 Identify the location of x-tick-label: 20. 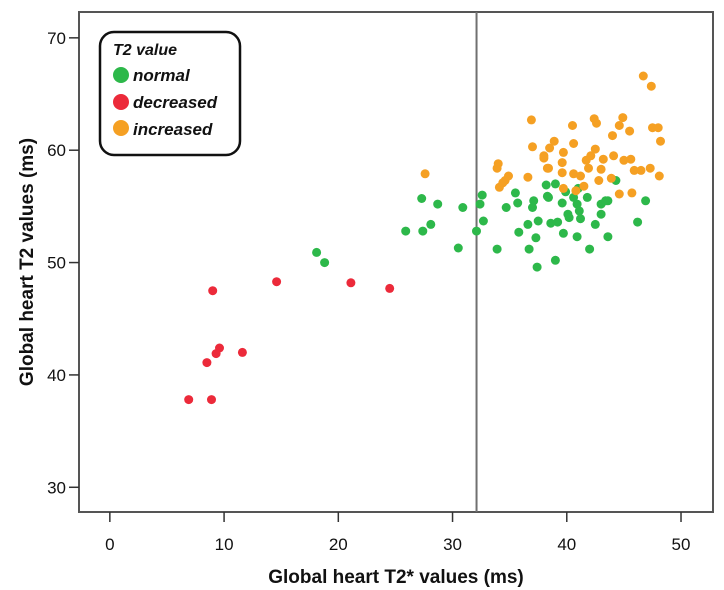
(338, 544).